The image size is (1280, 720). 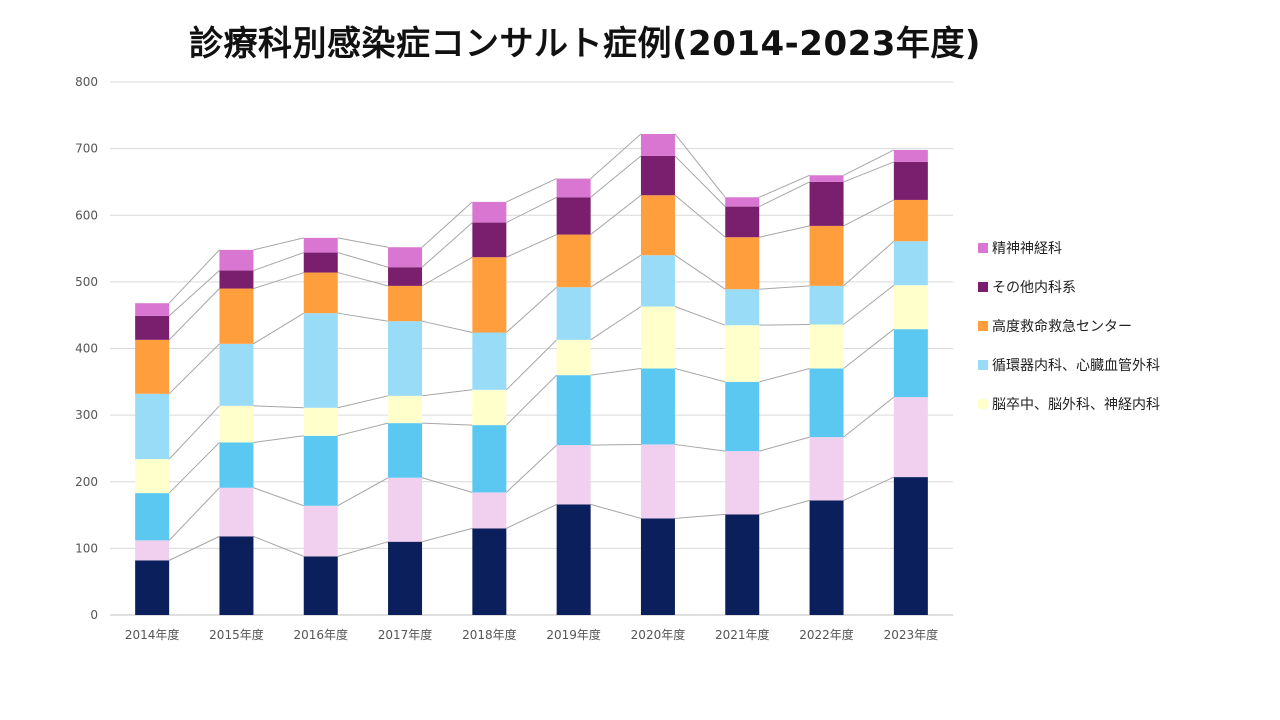 I want to click on y-tick-label: 100, so click(x=86, y=548).